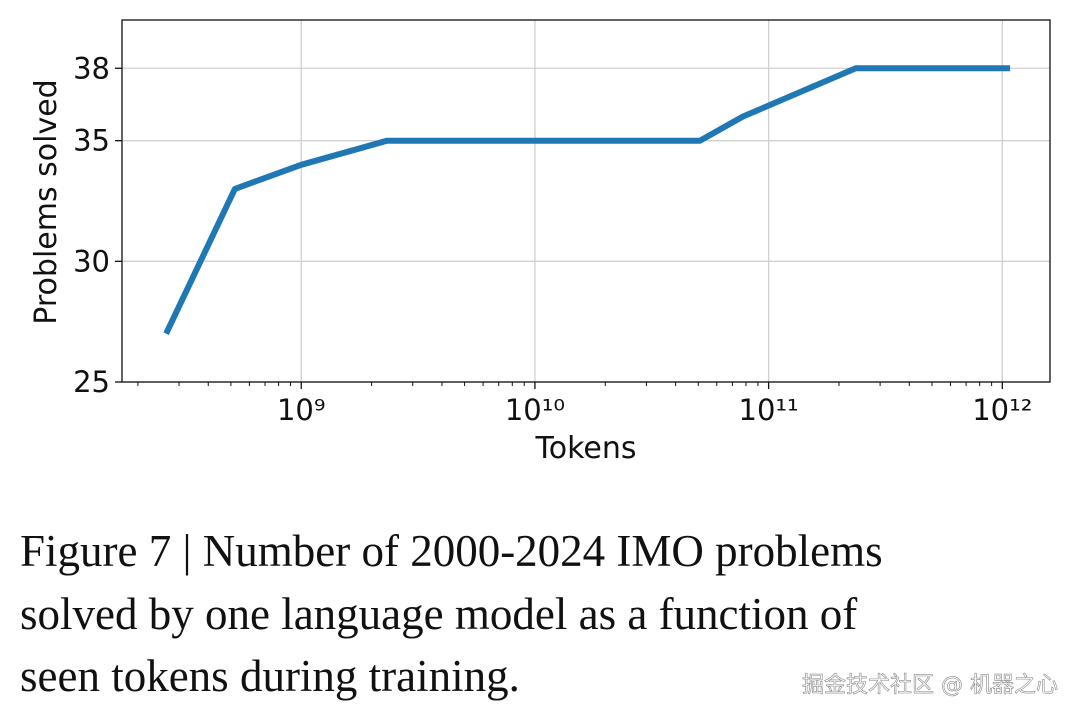 The width and height of the screenshot is (1080, 717). I want to click on x-tick-label: 10¹¹, so click(769, 410).